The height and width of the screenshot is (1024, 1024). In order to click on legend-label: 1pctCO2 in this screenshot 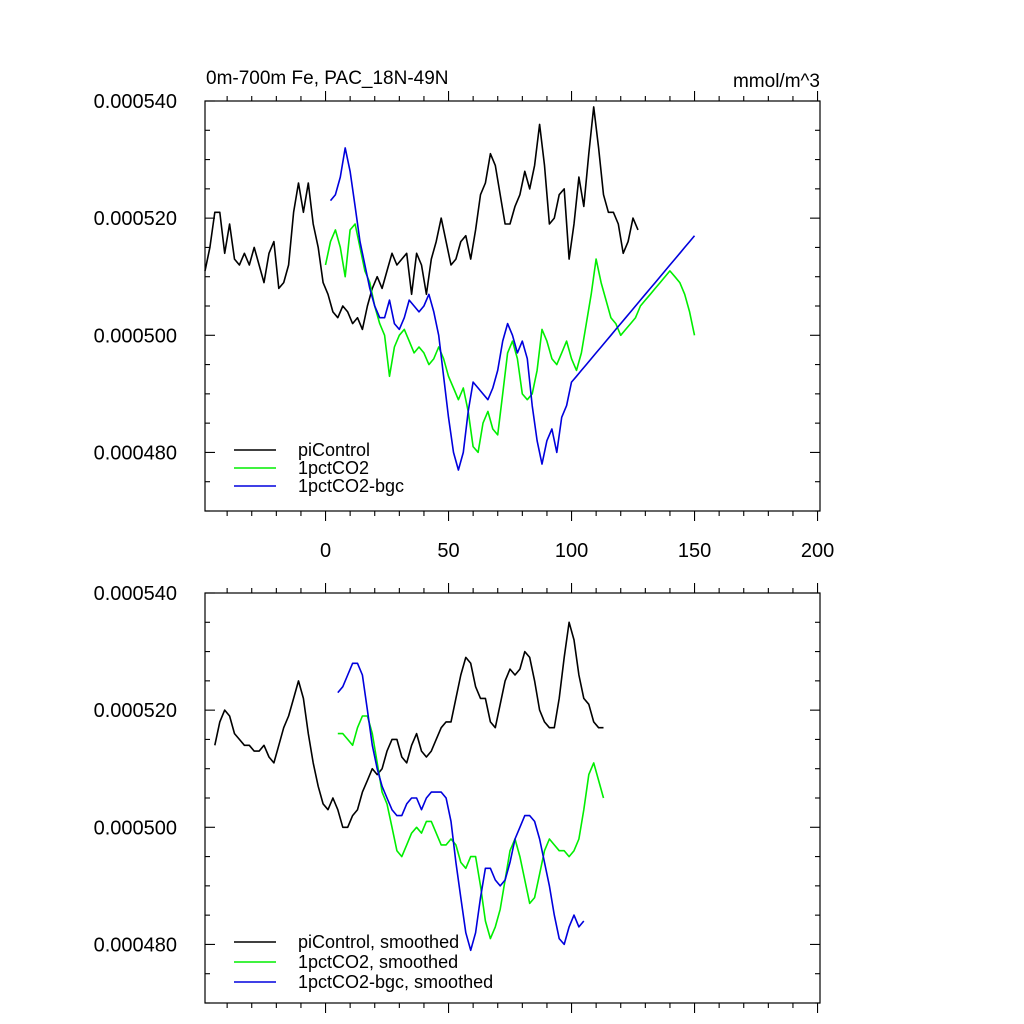, I will do `click(333, 468)`.